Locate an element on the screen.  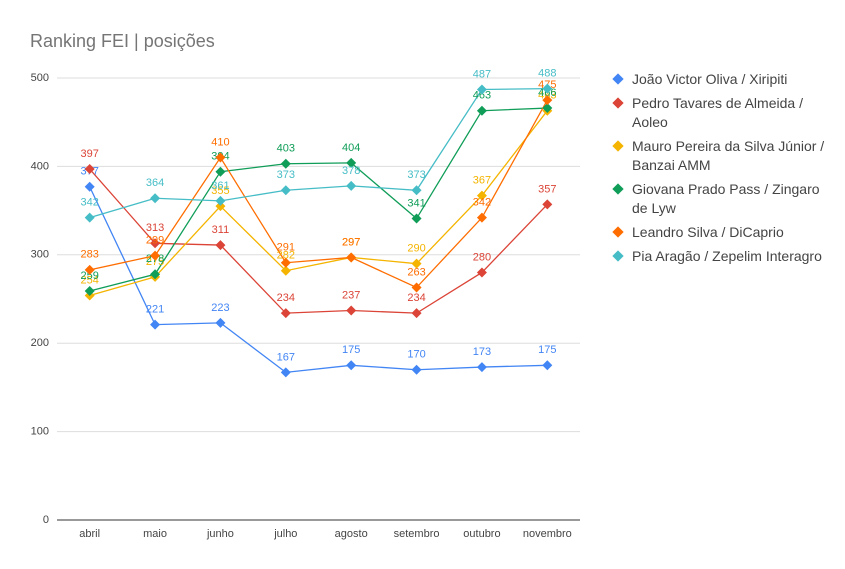
data-label: 173 is located at coordinates (482, 352).